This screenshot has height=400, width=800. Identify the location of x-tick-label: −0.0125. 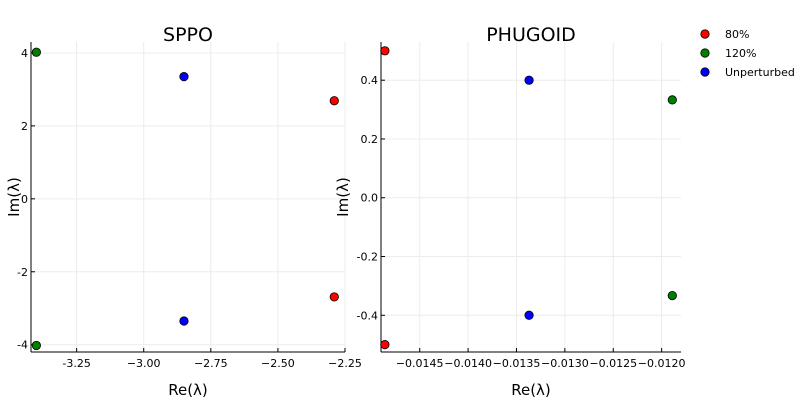
(613, 363).